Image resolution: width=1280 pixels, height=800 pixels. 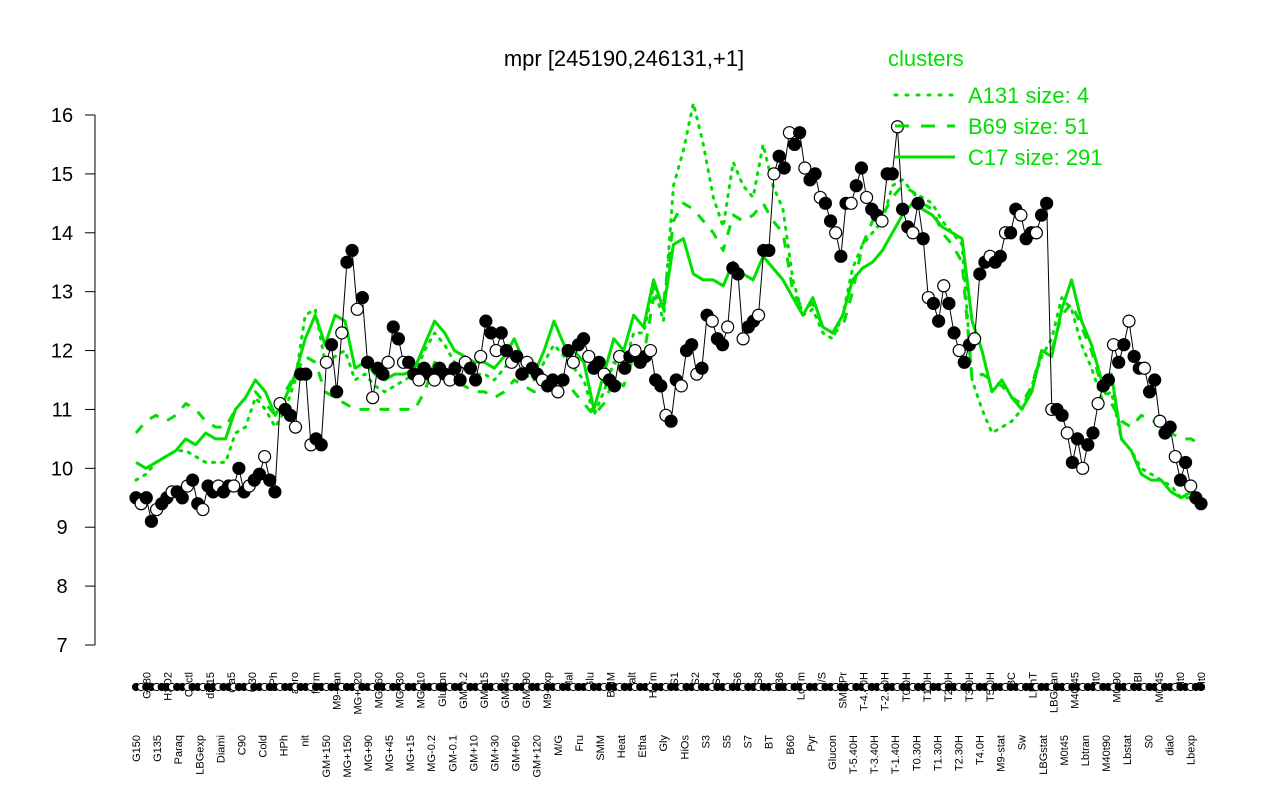 I want to click on x-tick-label: LBGtran, so click(x=1054, y=692).